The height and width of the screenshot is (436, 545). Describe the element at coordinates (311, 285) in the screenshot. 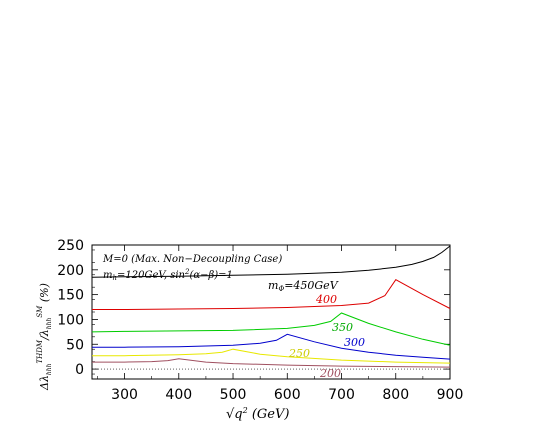

I see `series-label-450-val: =450GeV` at that location.